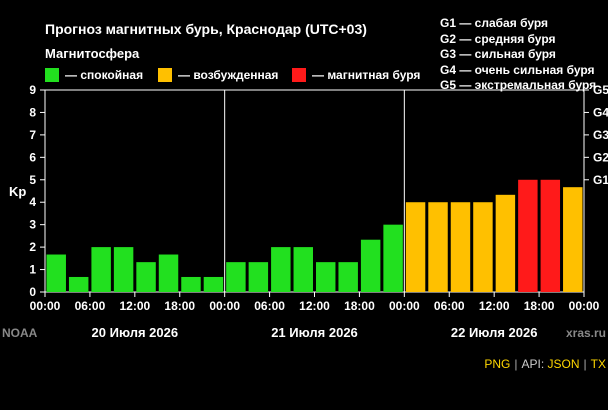 The width and height of the screenshot is (608, 410). What do you see at coordinates (498, 54) in the screenshot?
I see `storm-level-g3: G3 — сильная буря` at bounding box center [498, 54].